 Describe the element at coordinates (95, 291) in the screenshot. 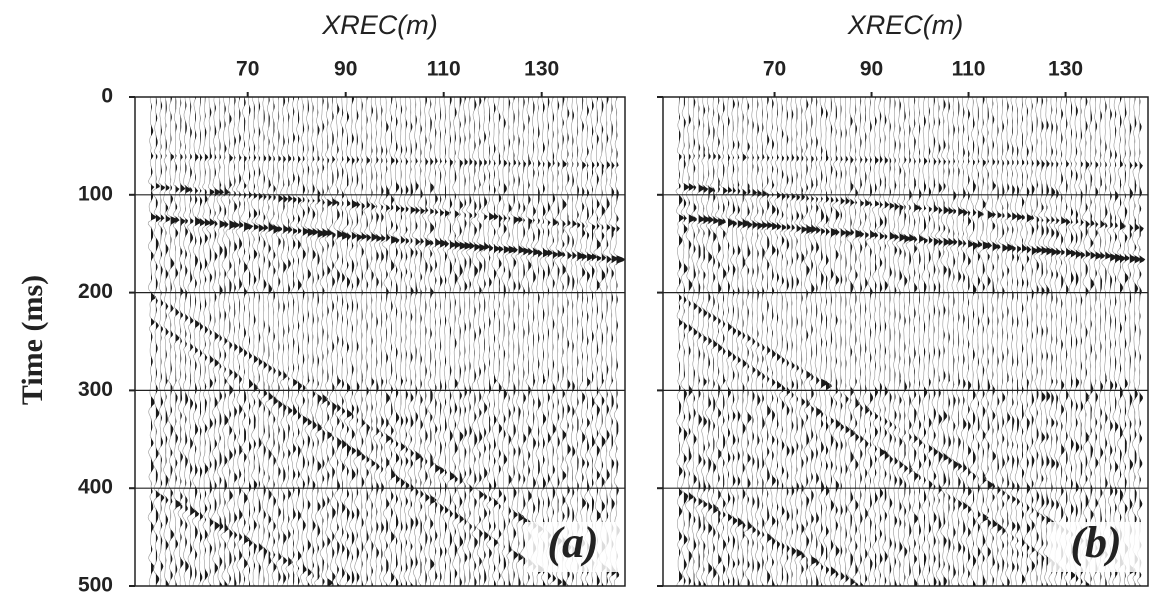

I see `y-tick-label: 200` at that location.